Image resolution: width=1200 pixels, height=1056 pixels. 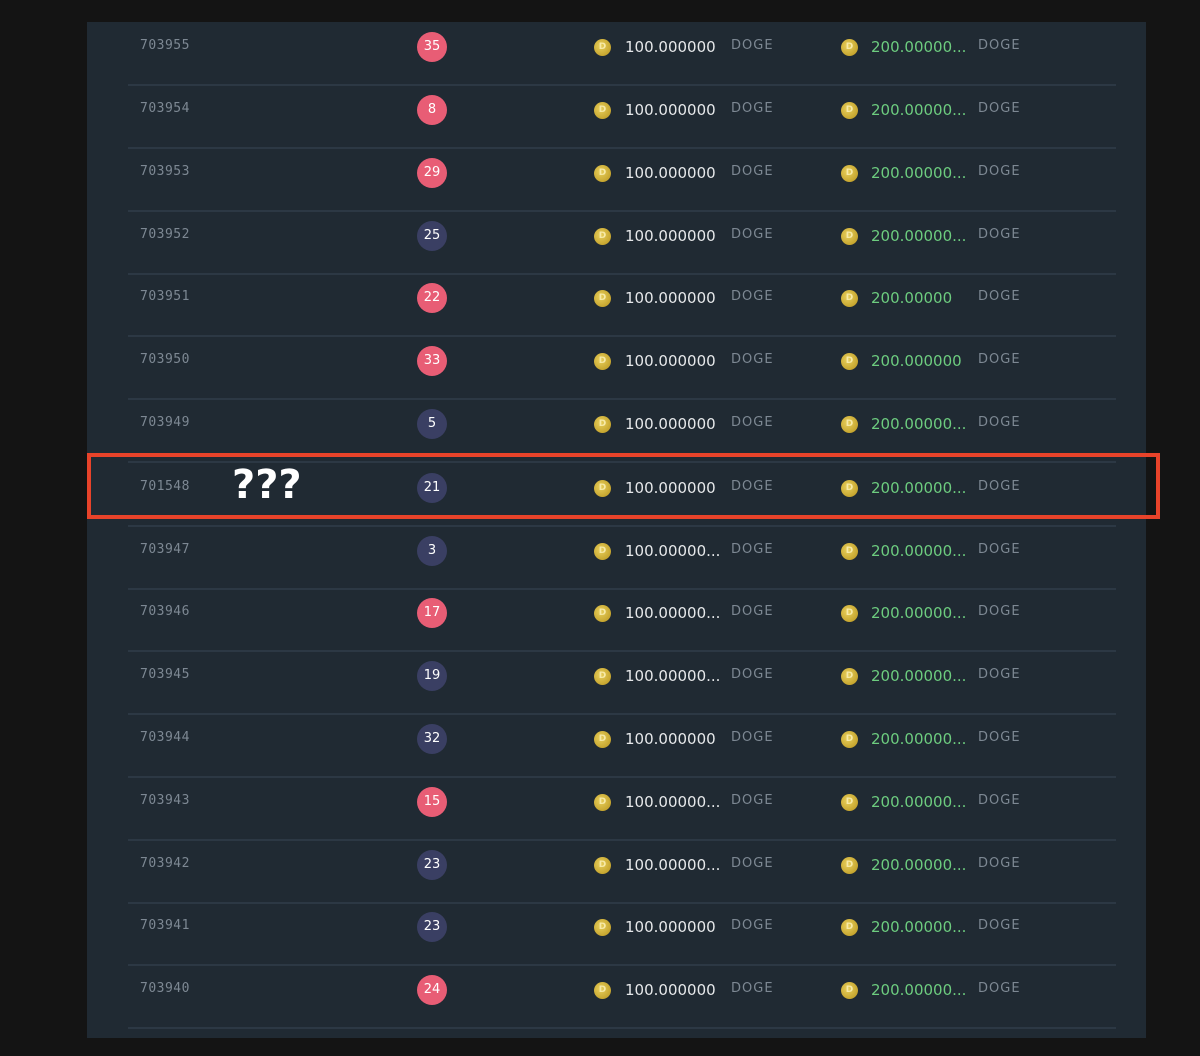 I want to click on payout-amount: 200.000000, so click(x=916, y=361).